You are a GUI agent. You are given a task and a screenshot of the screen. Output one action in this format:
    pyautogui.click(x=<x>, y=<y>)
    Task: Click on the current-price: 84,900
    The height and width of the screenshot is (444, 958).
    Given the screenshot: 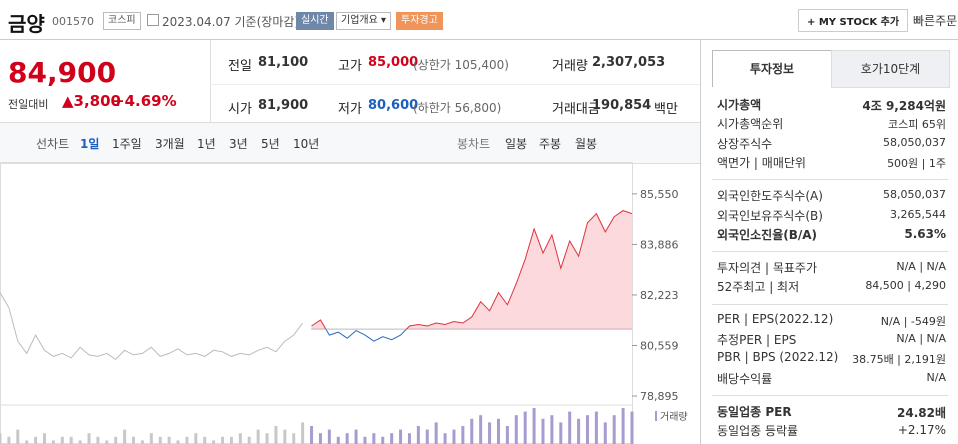 What is the action you would take?
    pyautogui.click(x=62, y=72)
    